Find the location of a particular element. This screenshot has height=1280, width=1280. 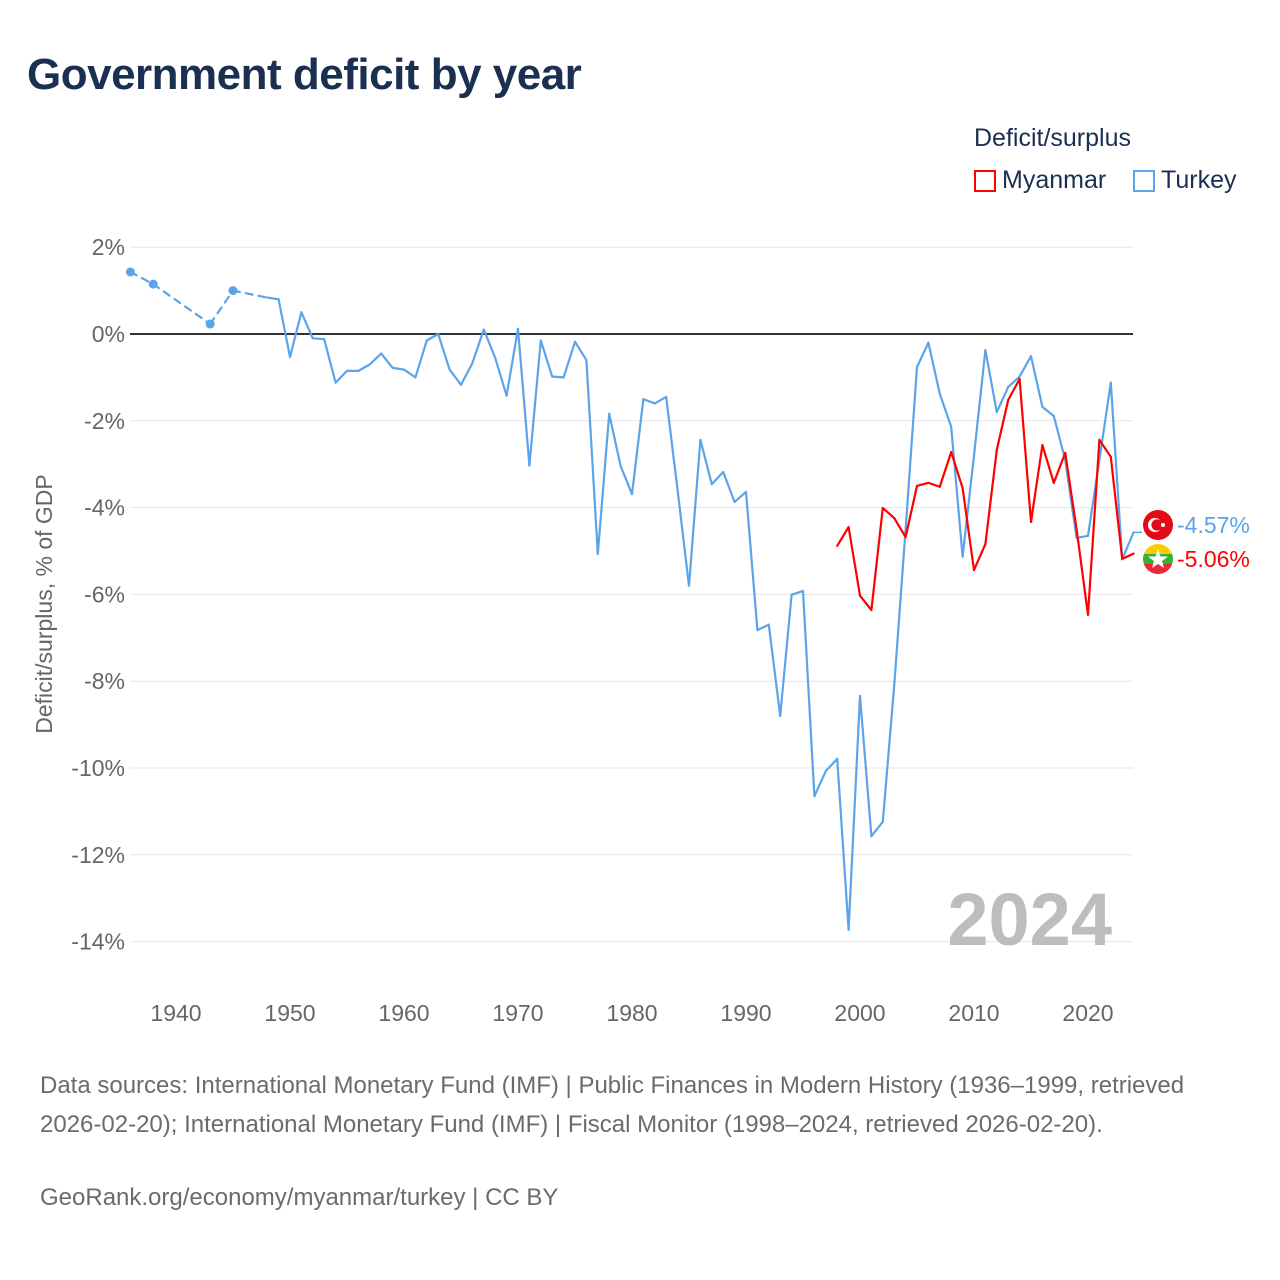

y-tick-label: -8% is located at coordinates (104, 681).